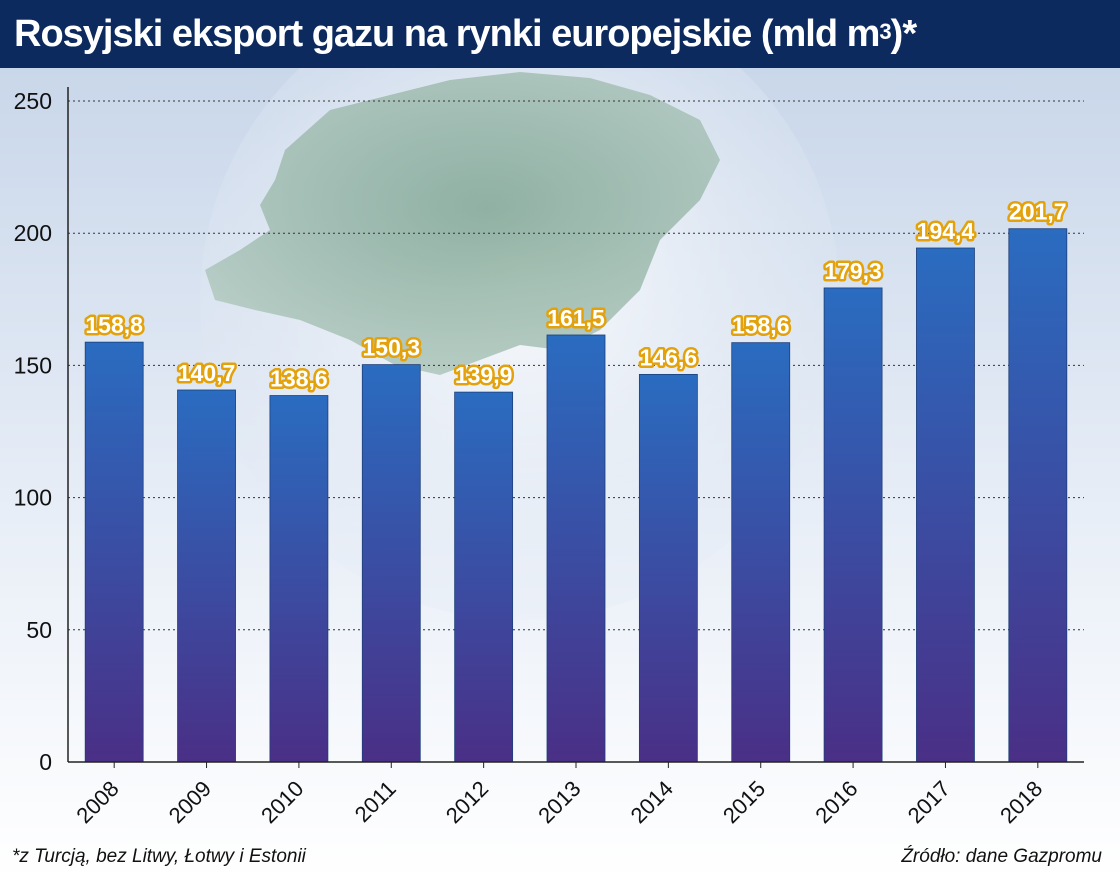 The height and width of the screenshot is (880, 1120). Describe the element at coordinates (836, 802) in the screenshot. I see `x-tick-label: 2016` at that location.